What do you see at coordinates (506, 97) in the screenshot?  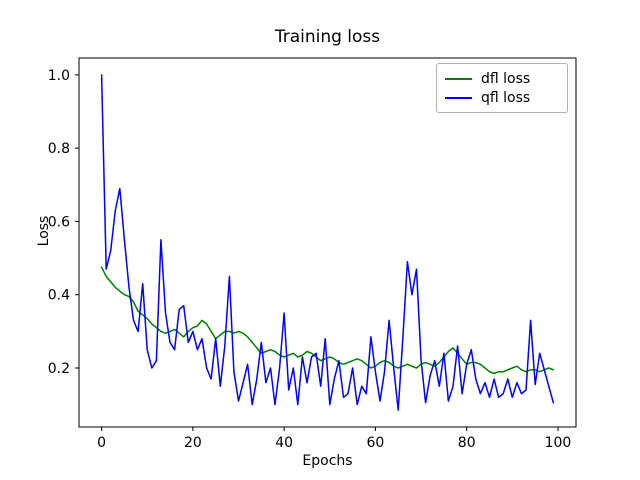 I see `legend-label-qfl: qfl loss` at bounding box center [506, 97].